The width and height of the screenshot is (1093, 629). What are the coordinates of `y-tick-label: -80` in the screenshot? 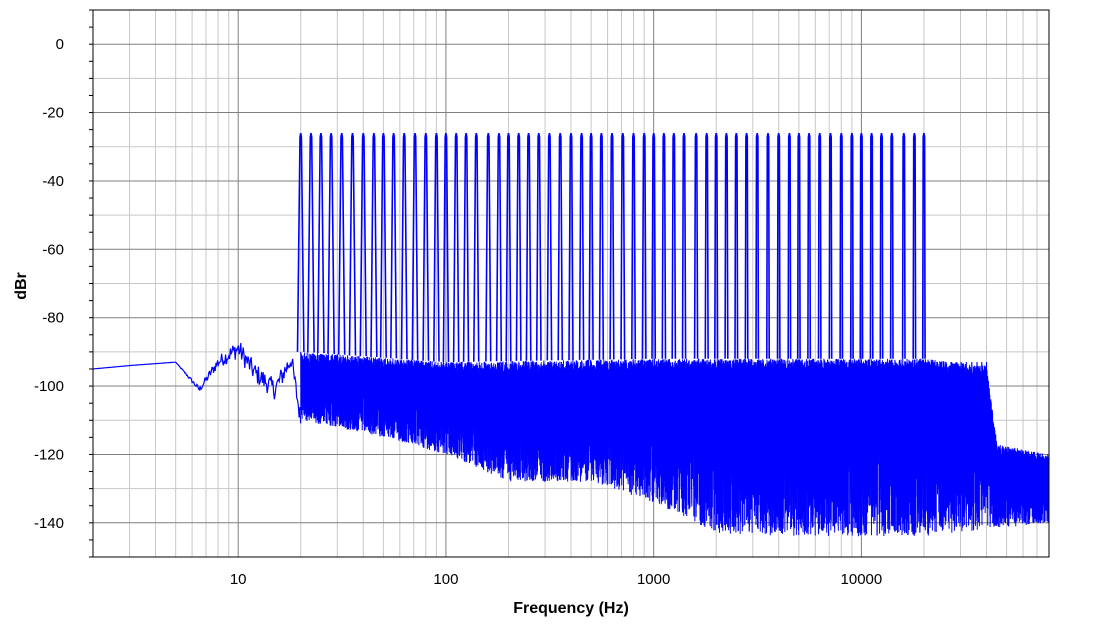 It's located at (53, 318).